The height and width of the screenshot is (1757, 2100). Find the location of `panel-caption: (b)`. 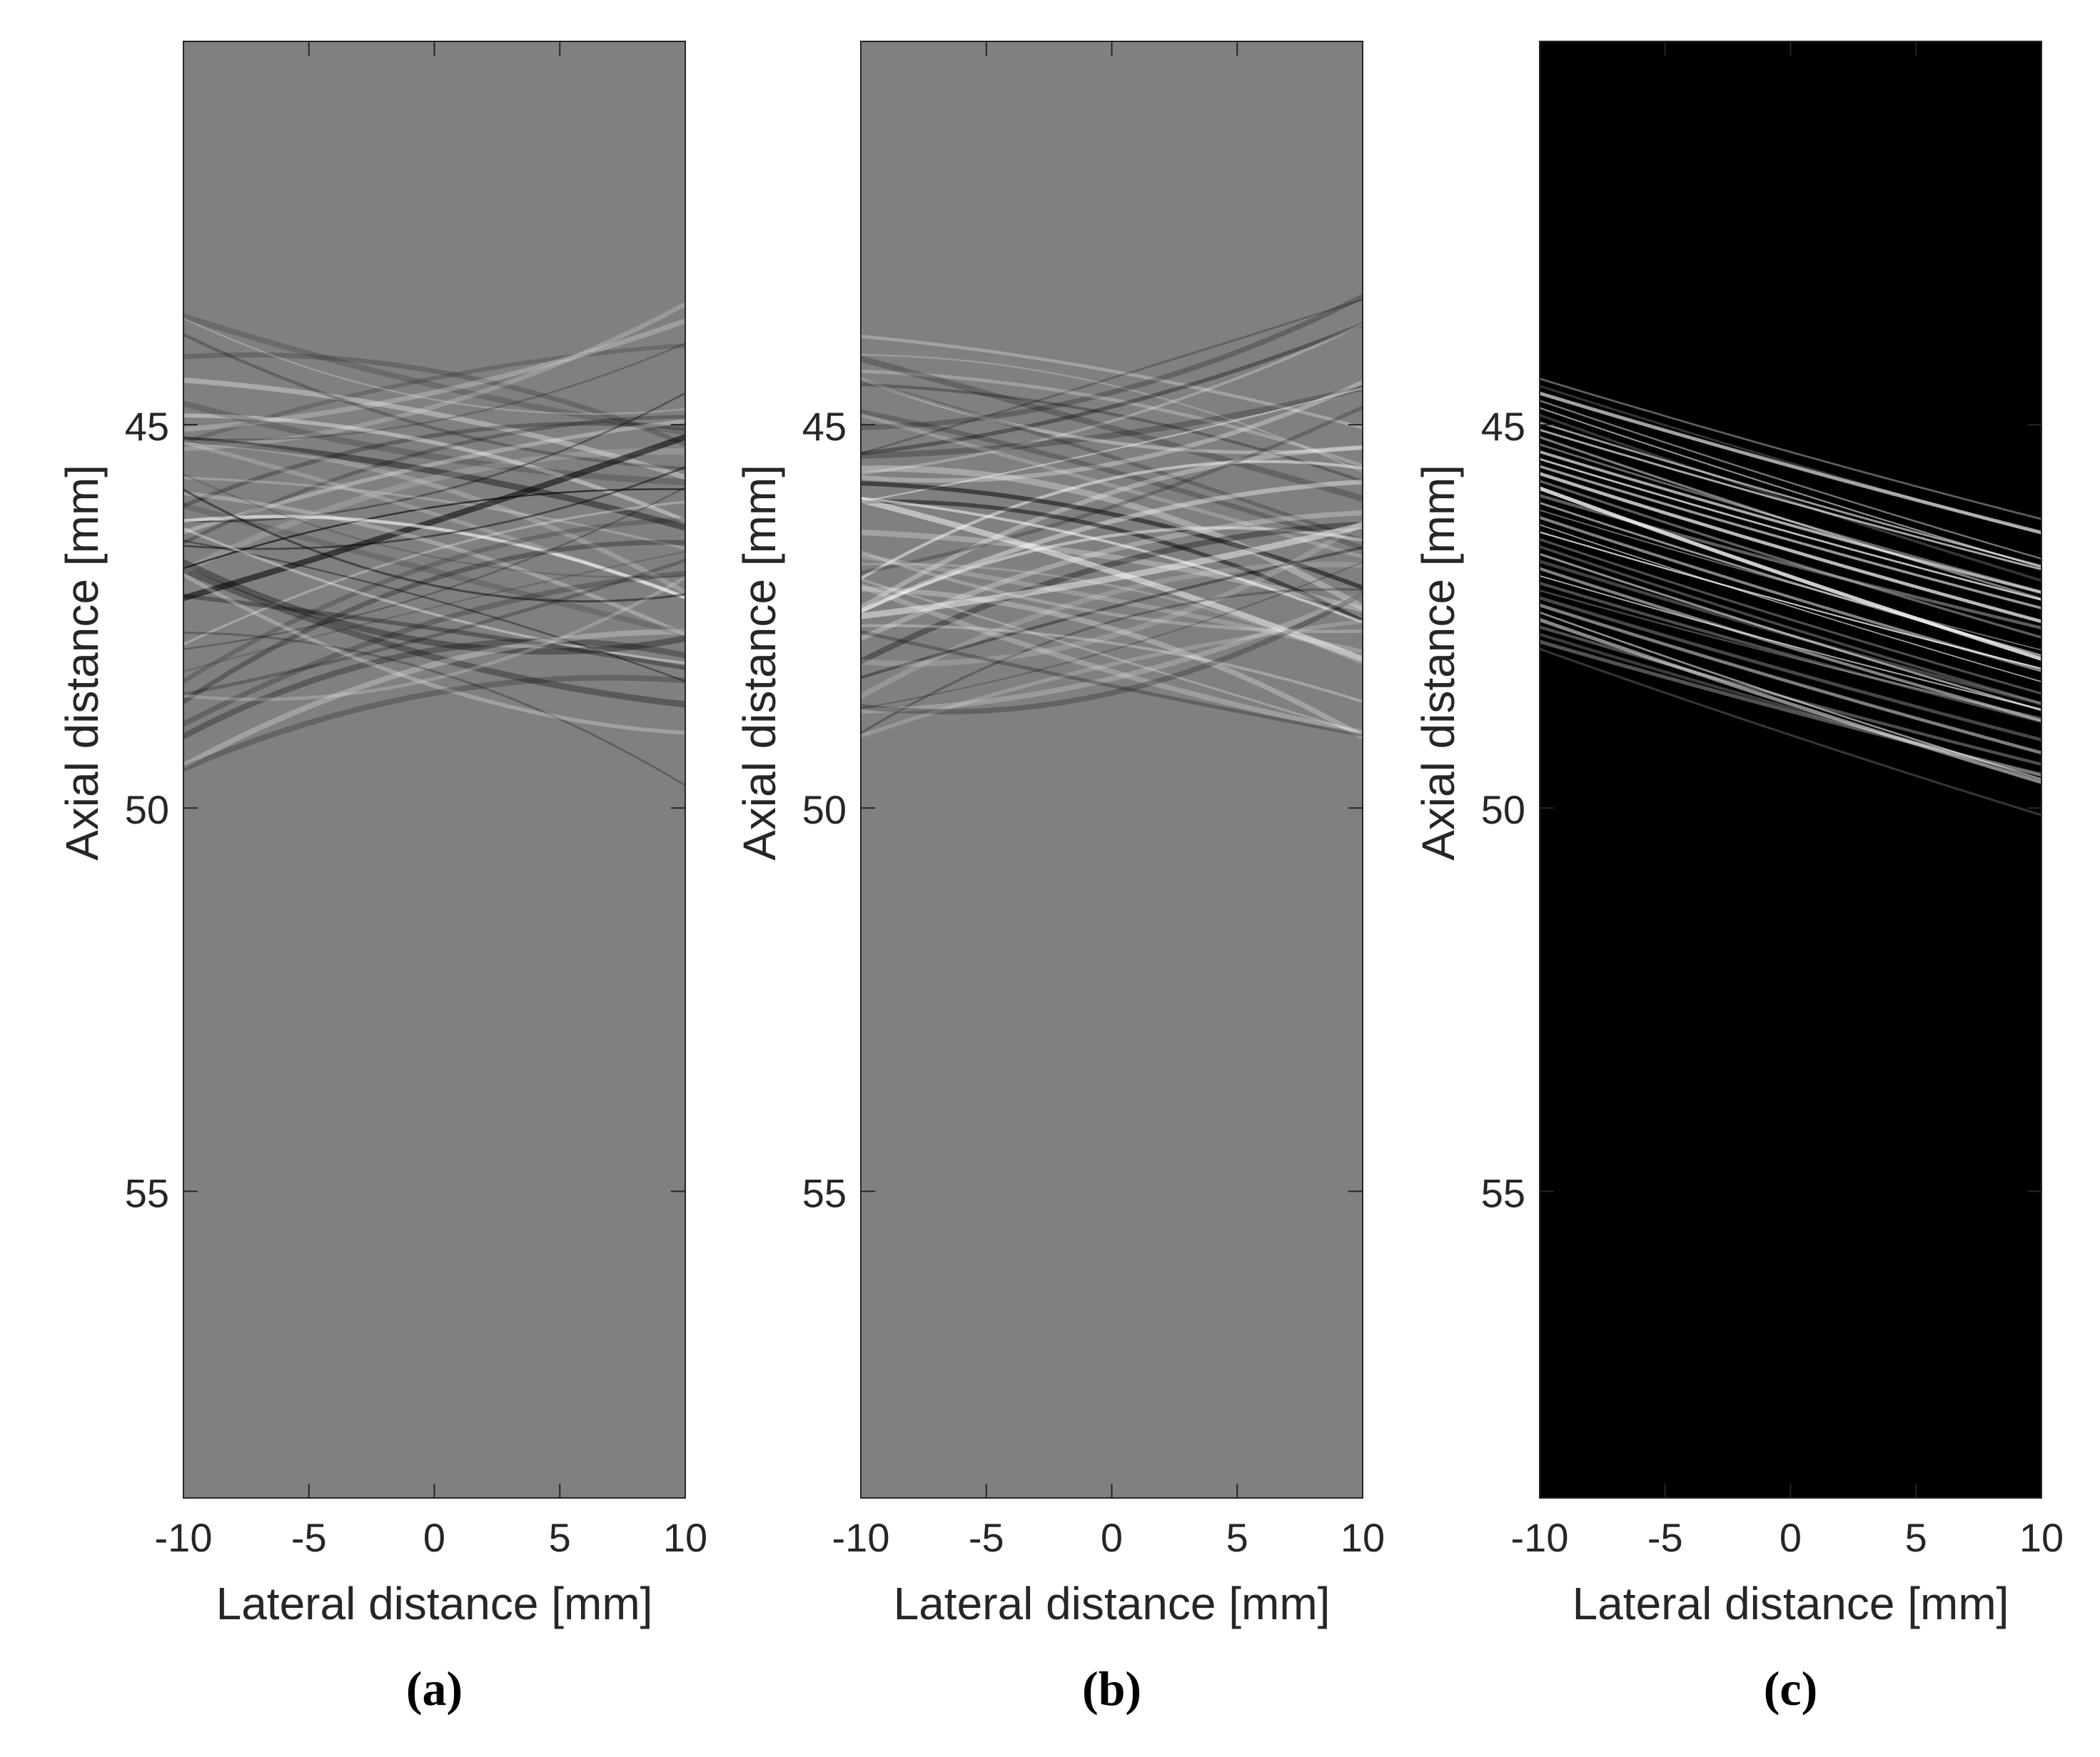

panel-caption: (b) is located at coordinates (1111, 1688).